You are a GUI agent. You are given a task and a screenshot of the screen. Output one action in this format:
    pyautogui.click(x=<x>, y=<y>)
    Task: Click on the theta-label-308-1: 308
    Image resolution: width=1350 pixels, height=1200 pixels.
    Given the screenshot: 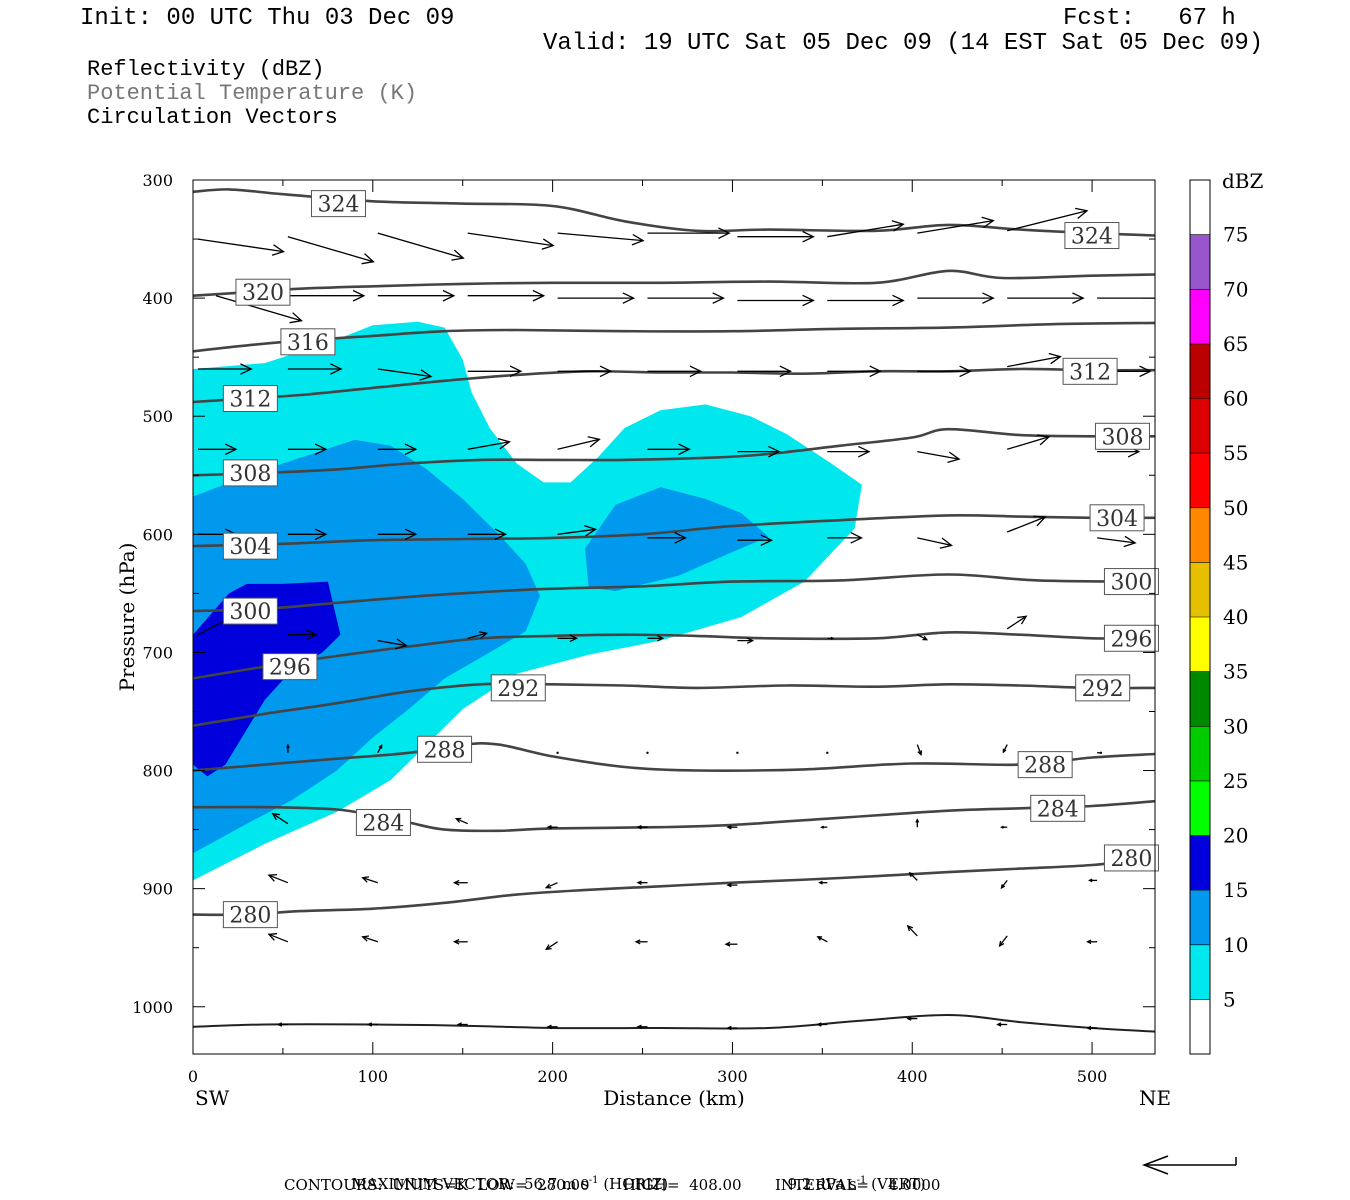 What is the action you would take?
    pyautogui.click(x=1122, y=437)
    